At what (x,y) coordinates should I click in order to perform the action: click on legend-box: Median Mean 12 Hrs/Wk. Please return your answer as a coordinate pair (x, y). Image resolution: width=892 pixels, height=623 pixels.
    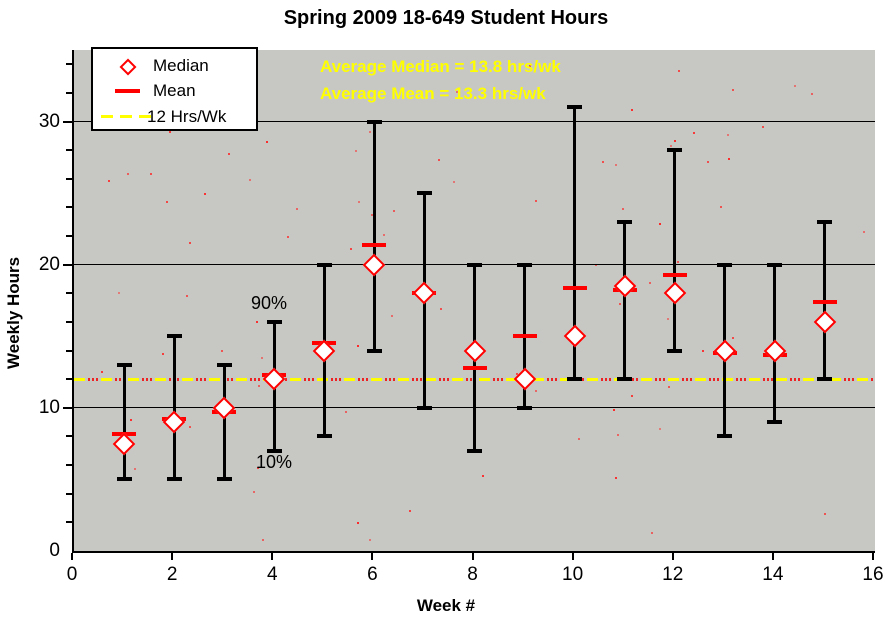
    Looking at the image, I should click on (174, 89).